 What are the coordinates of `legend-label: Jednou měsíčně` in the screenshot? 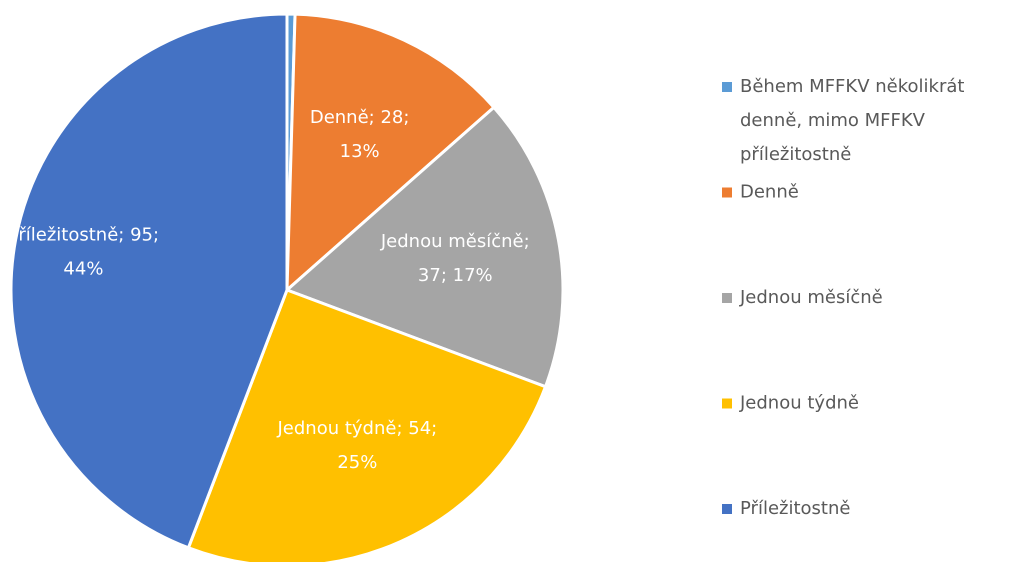 It's located at (811, 297).